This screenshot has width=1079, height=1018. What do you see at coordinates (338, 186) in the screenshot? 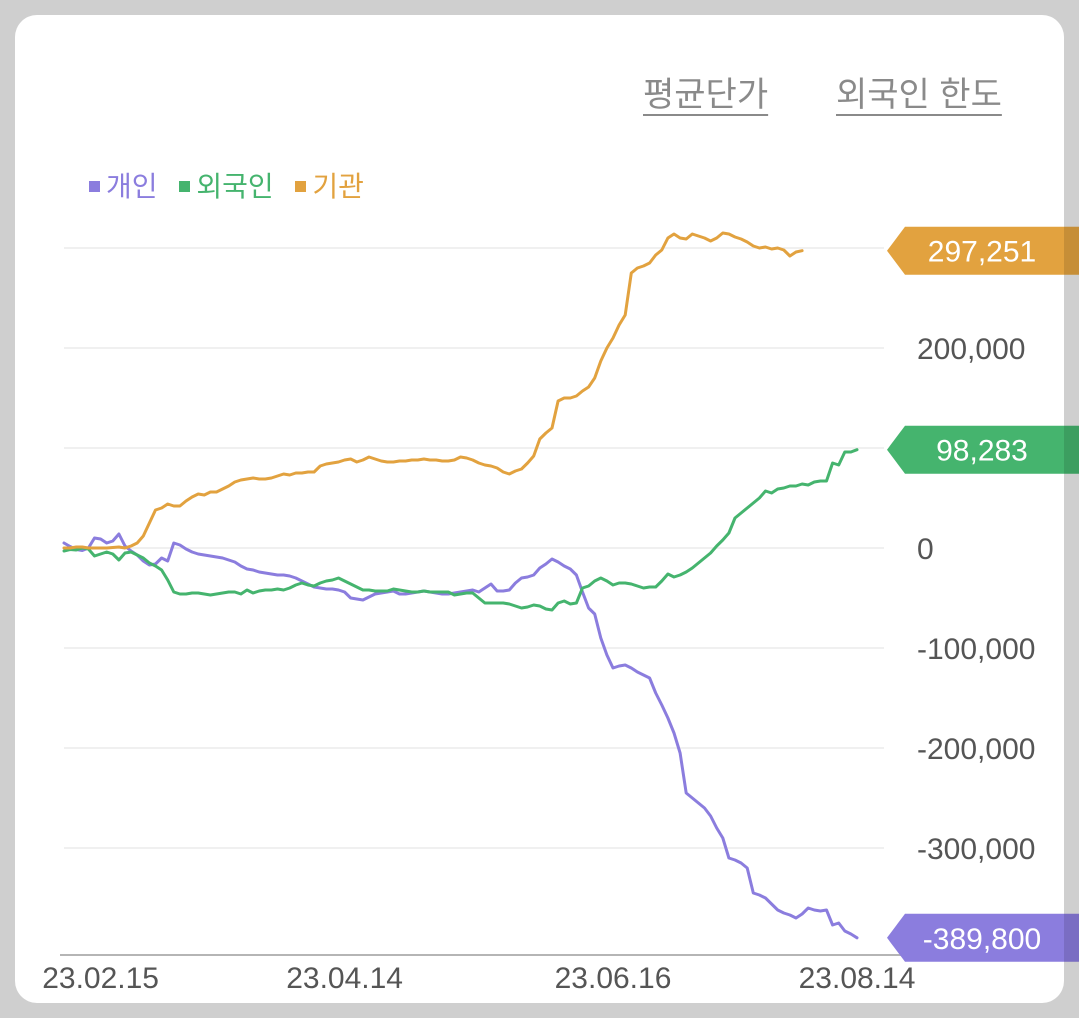
I see `legend-label-institution: 기관` at bounding box center [338, 186].